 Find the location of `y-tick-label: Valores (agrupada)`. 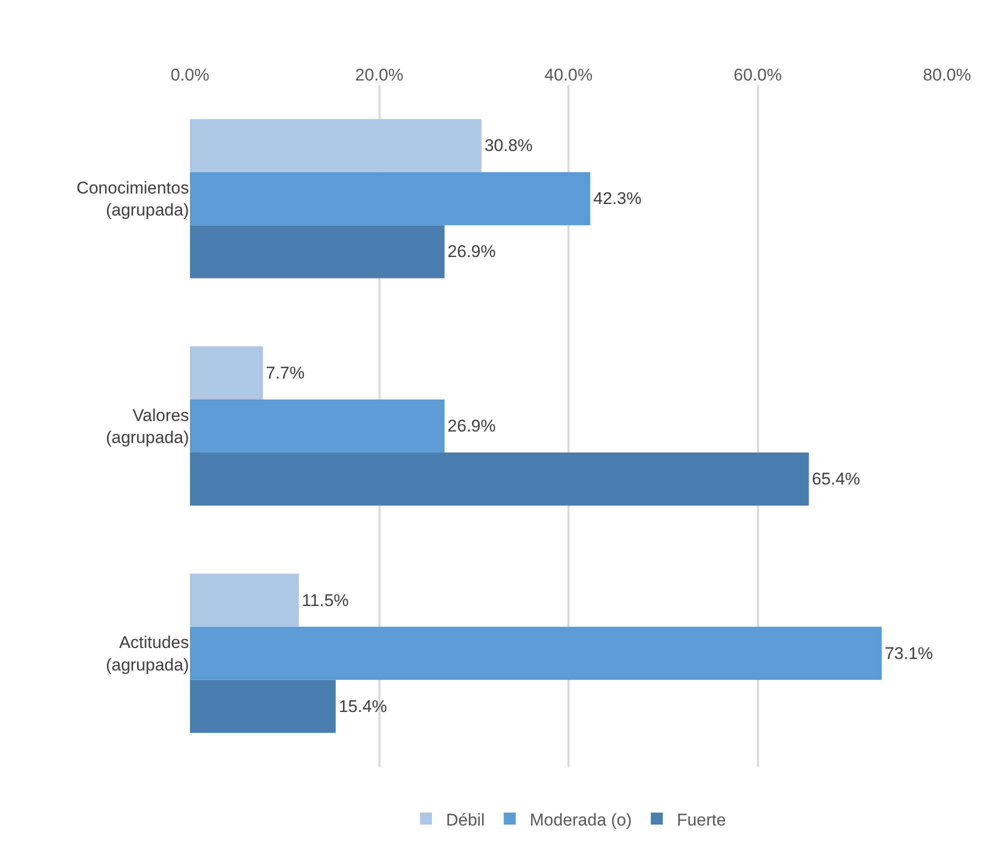

y-tick-label: Valores (agrupada) is located at coordinates (147, 426).